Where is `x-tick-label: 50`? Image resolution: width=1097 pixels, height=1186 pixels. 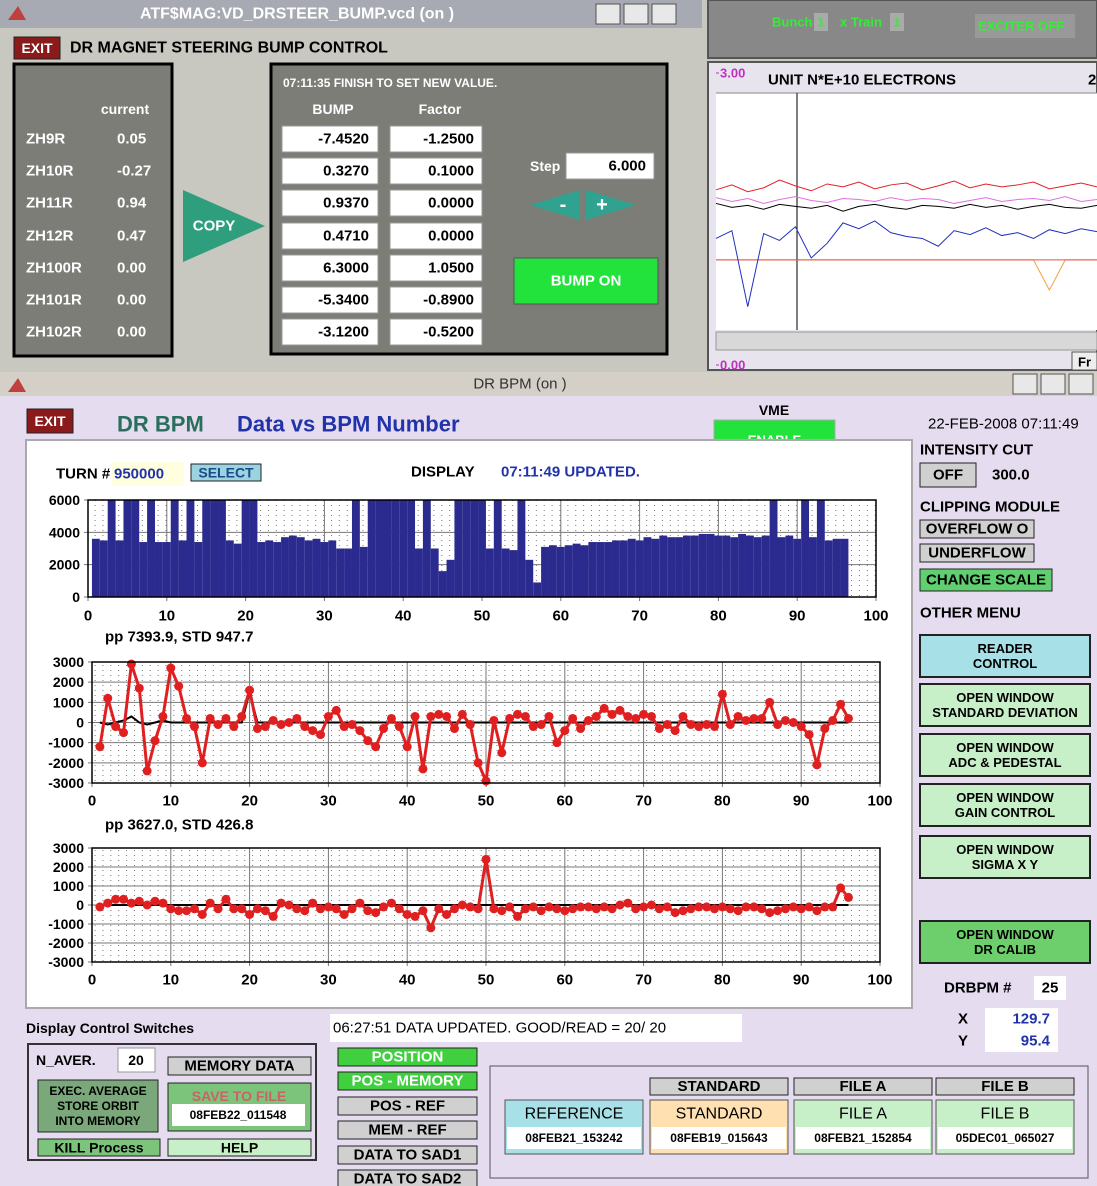
x-tick-label: 50 is located at coordinates (486, 980).